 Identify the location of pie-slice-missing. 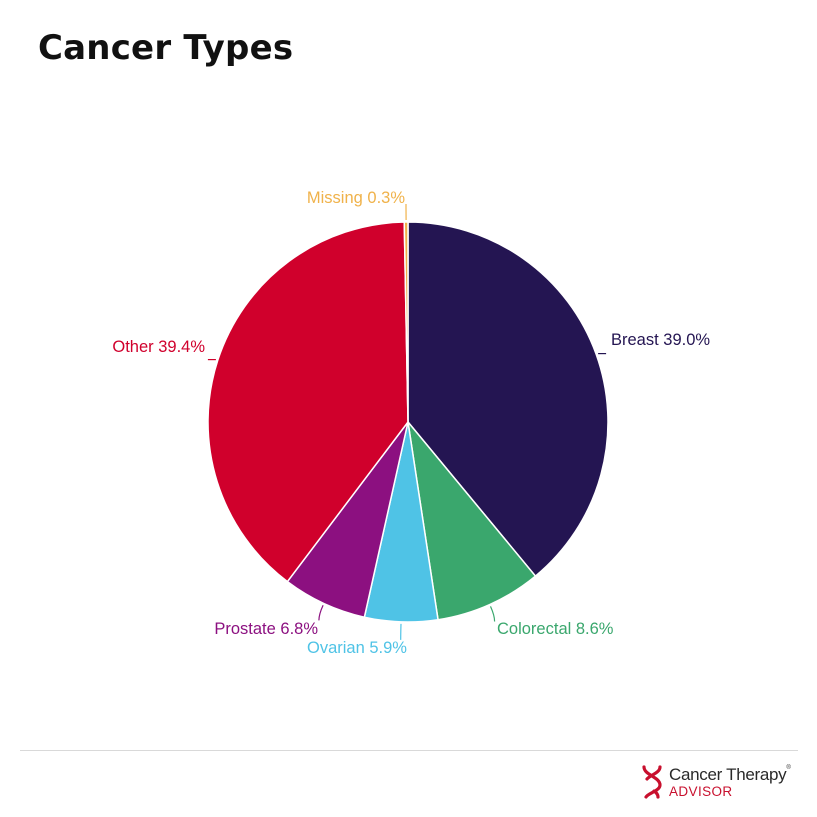
(406, 322).